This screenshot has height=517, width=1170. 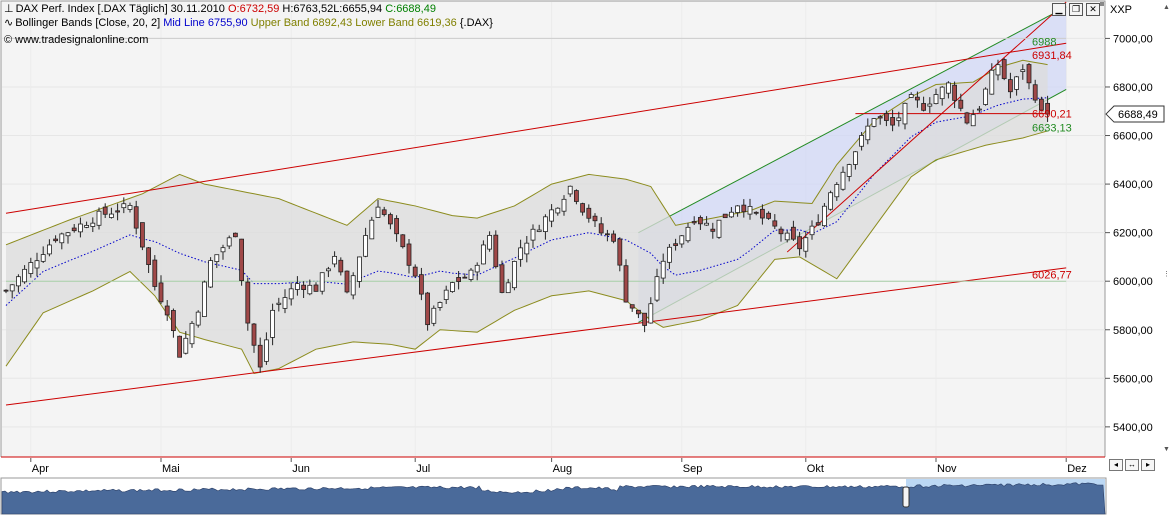 What do you see at coordinates (1044, 42) in the screenshot?
I see `price-label: 6988` at bounding box center [1044, 42].